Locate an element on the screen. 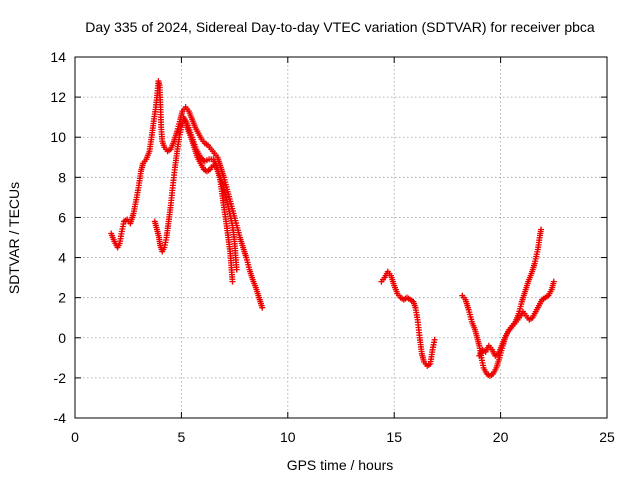 The height and width of the screenshot is (480, 640). y-tick-label: 2 is located at coordinates (62, 298).